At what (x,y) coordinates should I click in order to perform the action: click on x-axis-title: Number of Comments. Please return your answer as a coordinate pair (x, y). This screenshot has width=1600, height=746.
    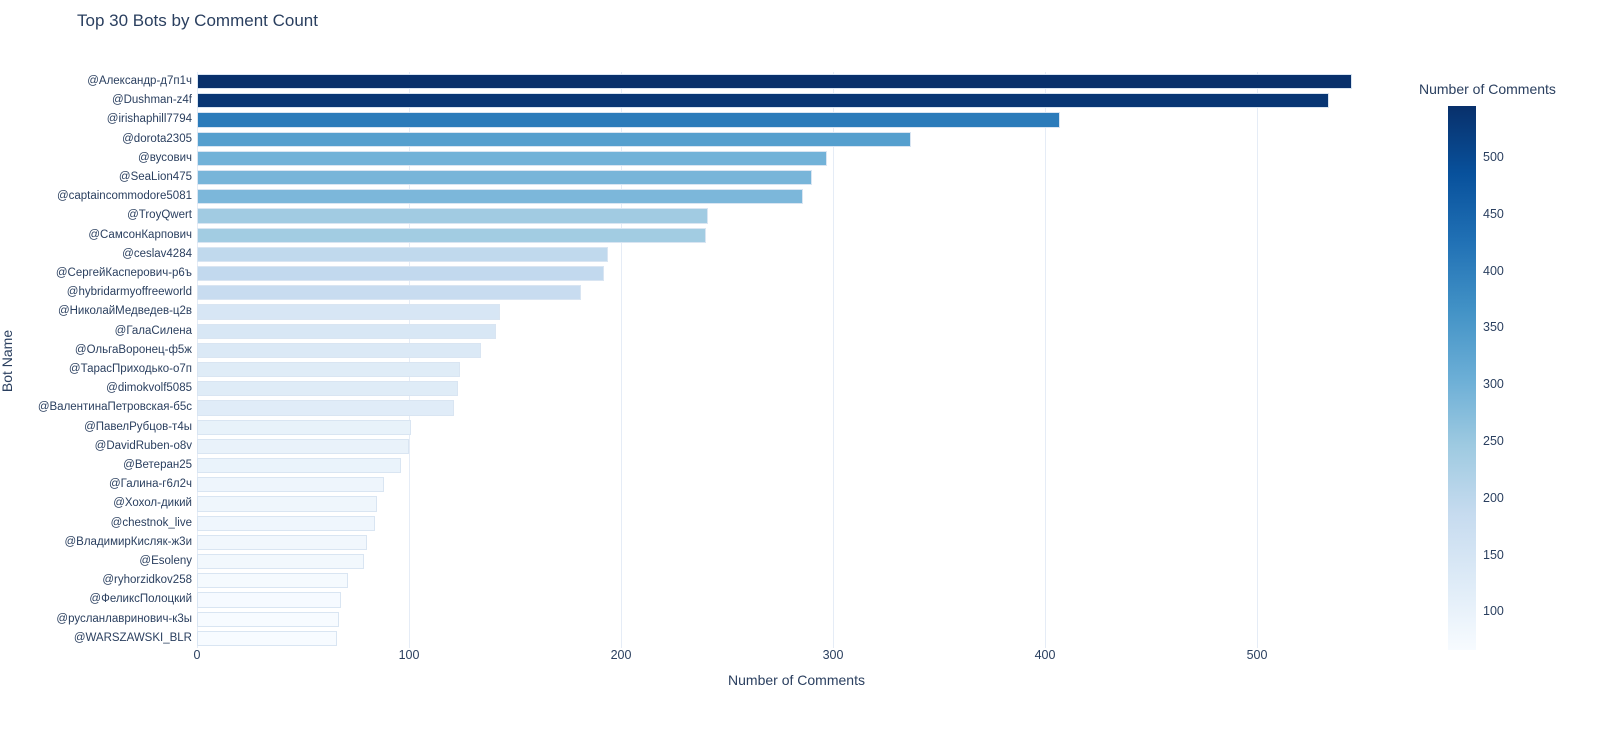
    Looking at the image, I should click on (796, 680).